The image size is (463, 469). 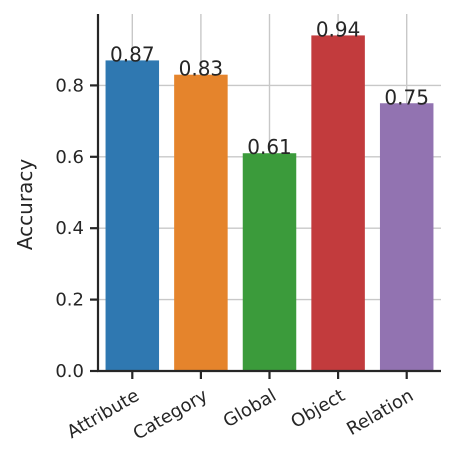 I want to click on x-tick-label-global: Global, so click(x=250, y=408).